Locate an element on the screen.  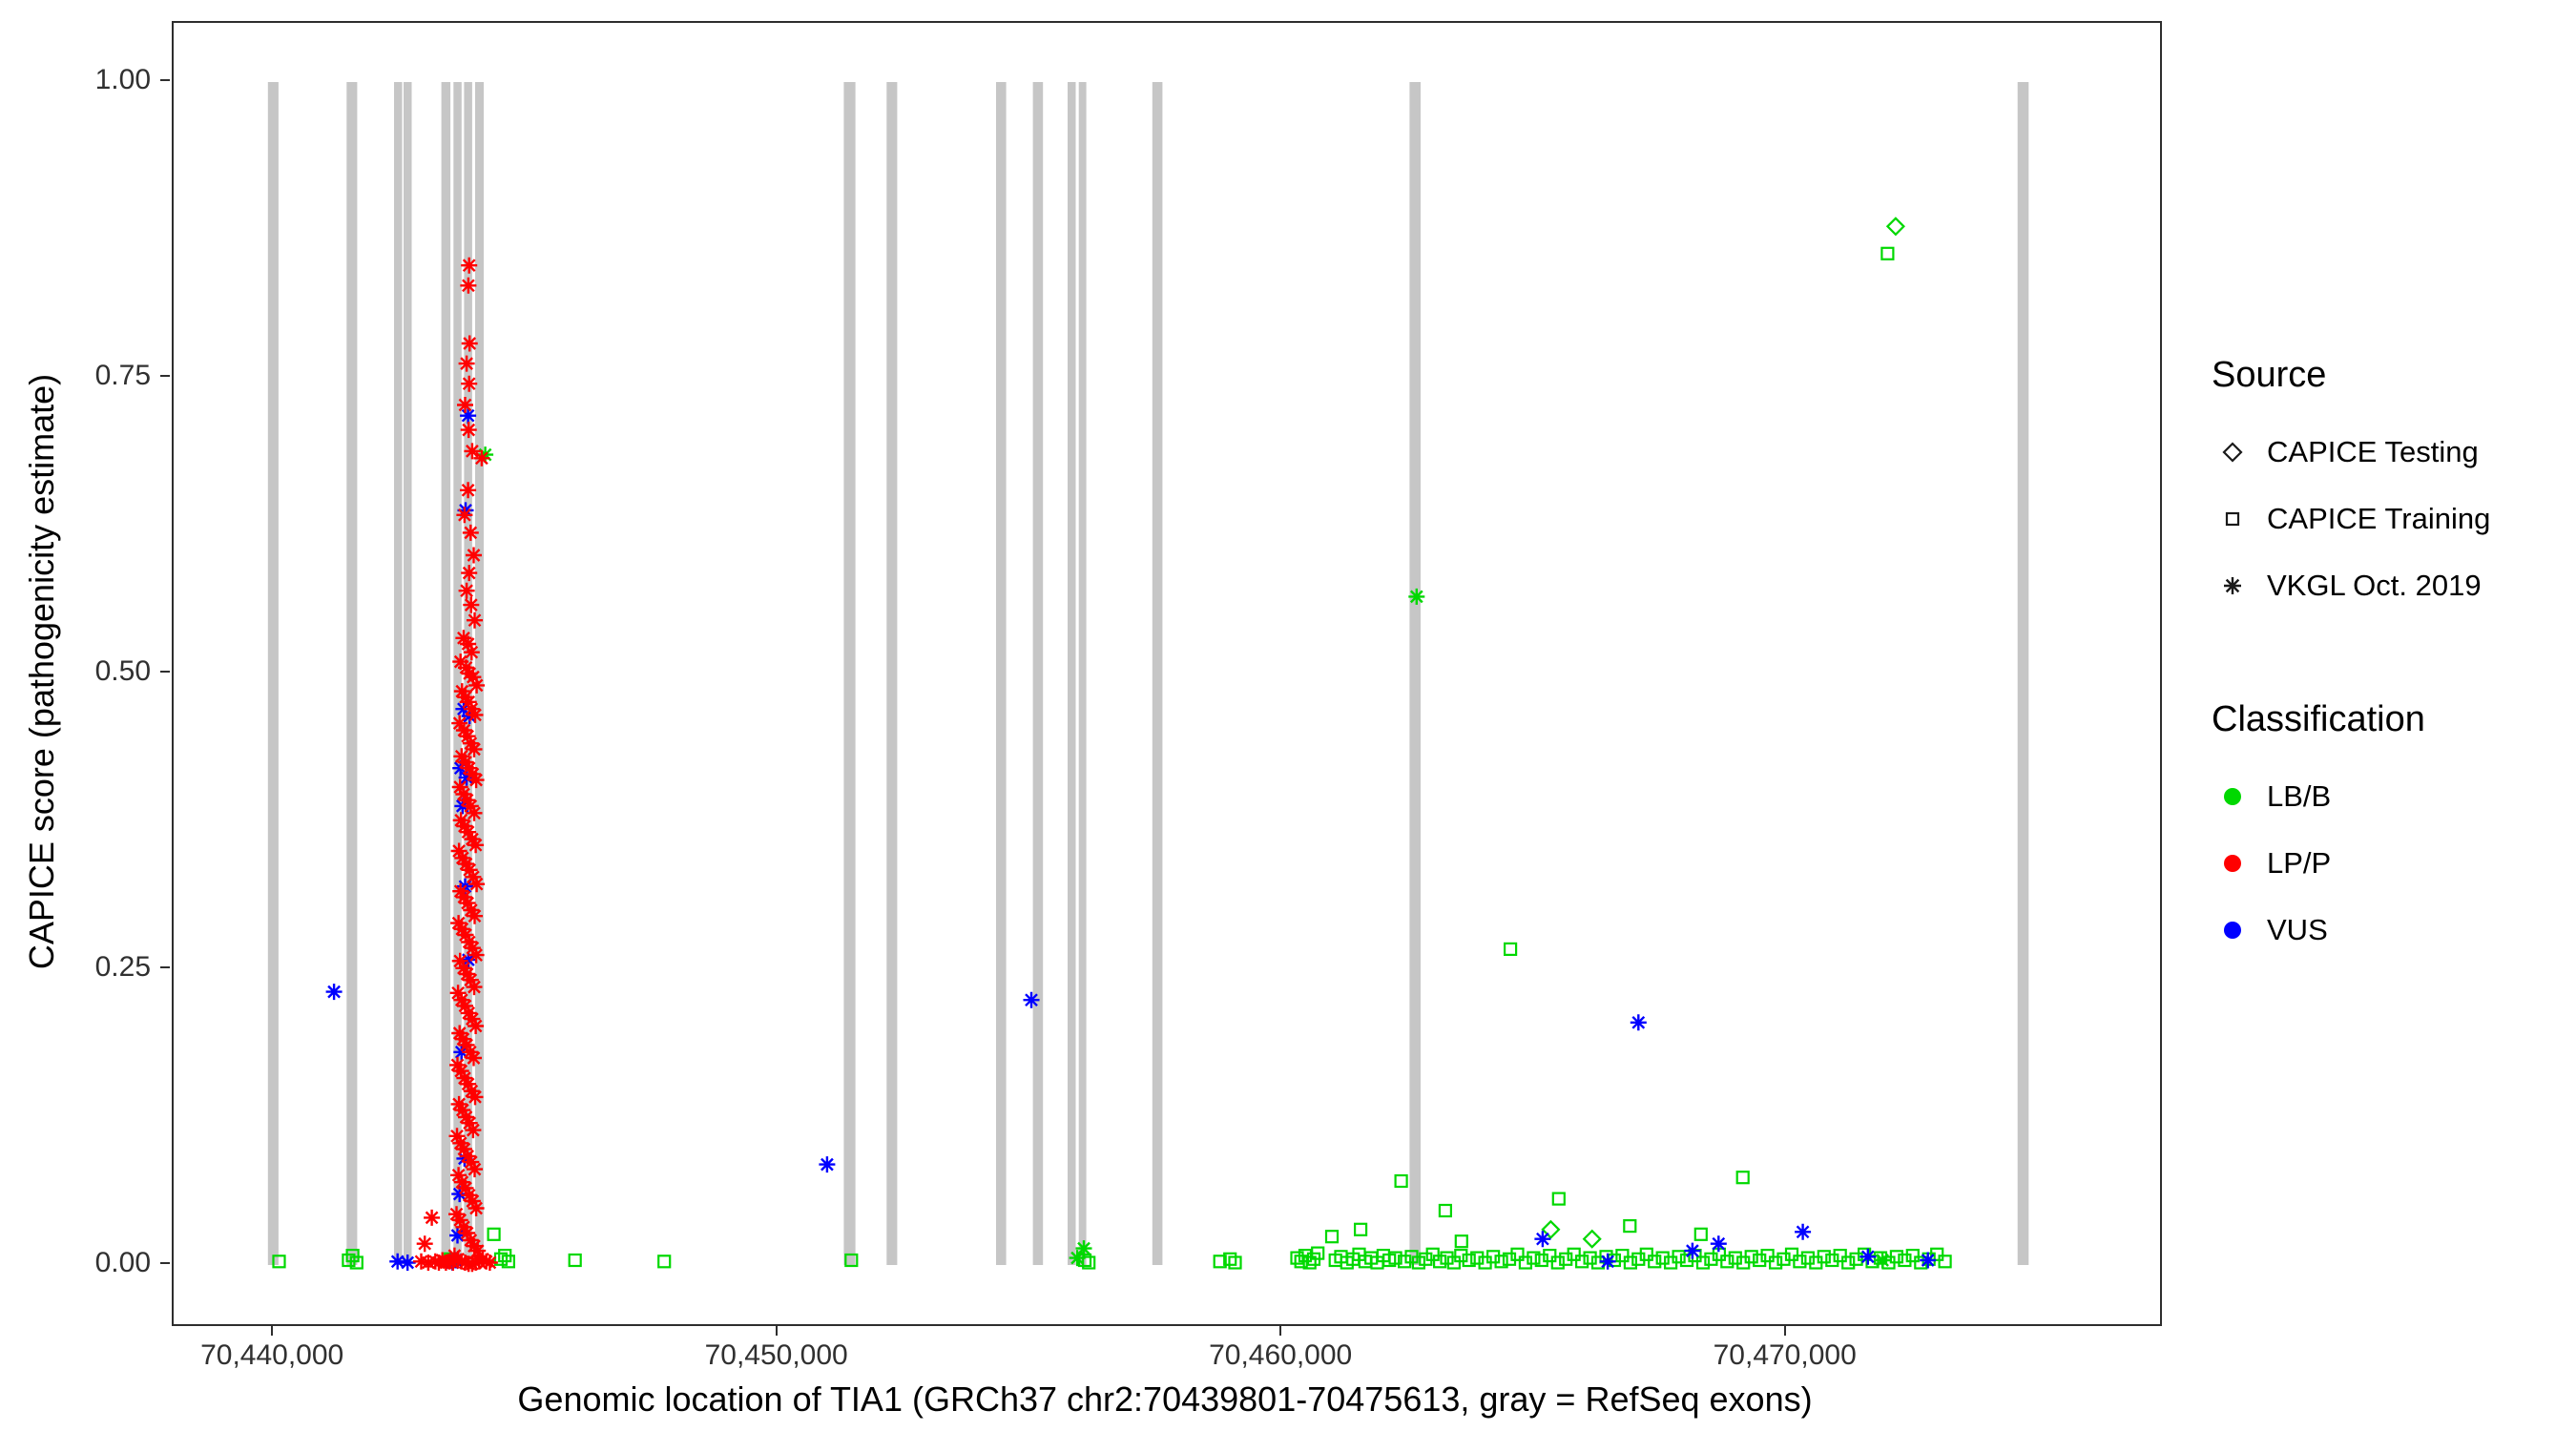
diamond-legend-icon is located at coordinates (2232, 452).